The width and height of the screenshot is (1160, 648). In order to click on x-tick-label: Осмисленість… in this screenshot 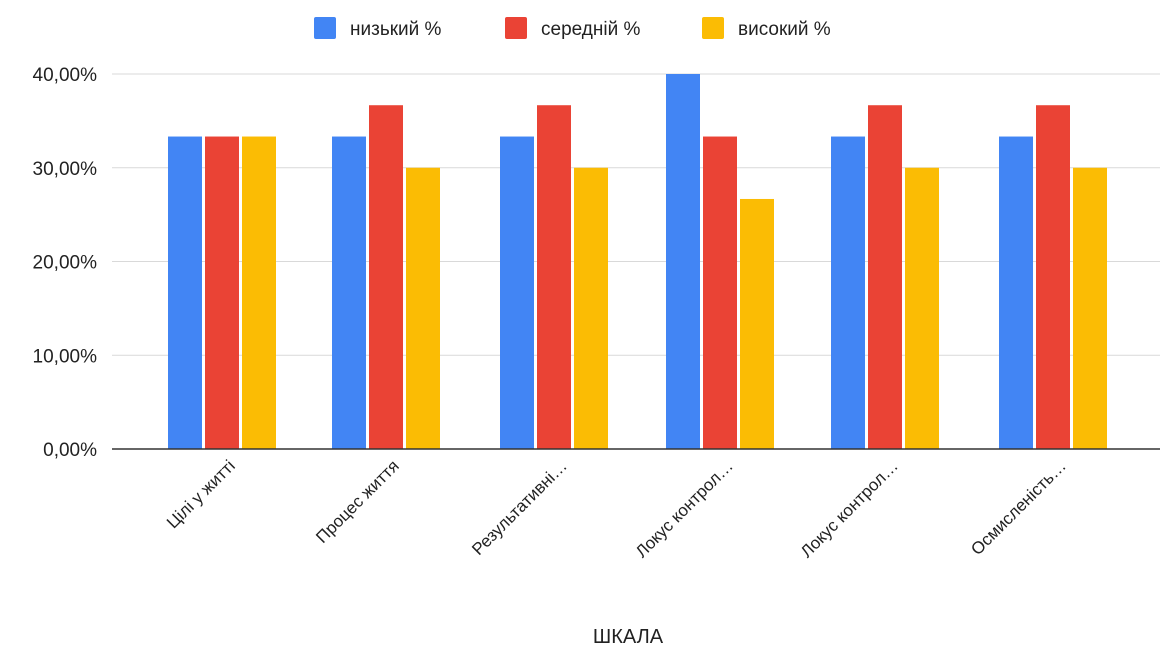, I will do `click(1018, 507)`.